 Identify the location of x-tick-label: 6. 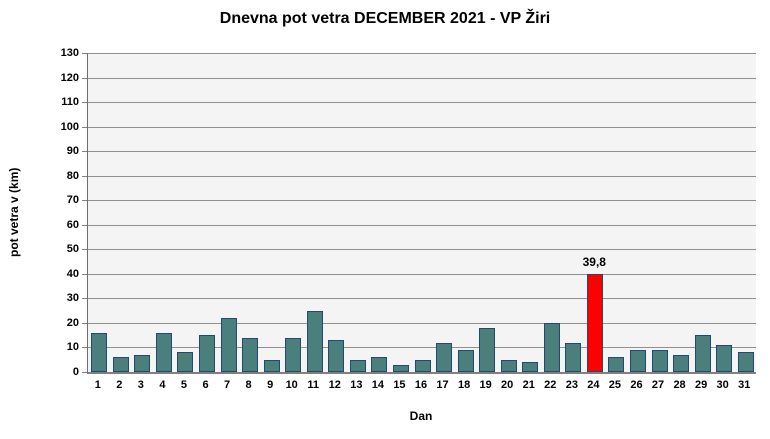
(205, 385).